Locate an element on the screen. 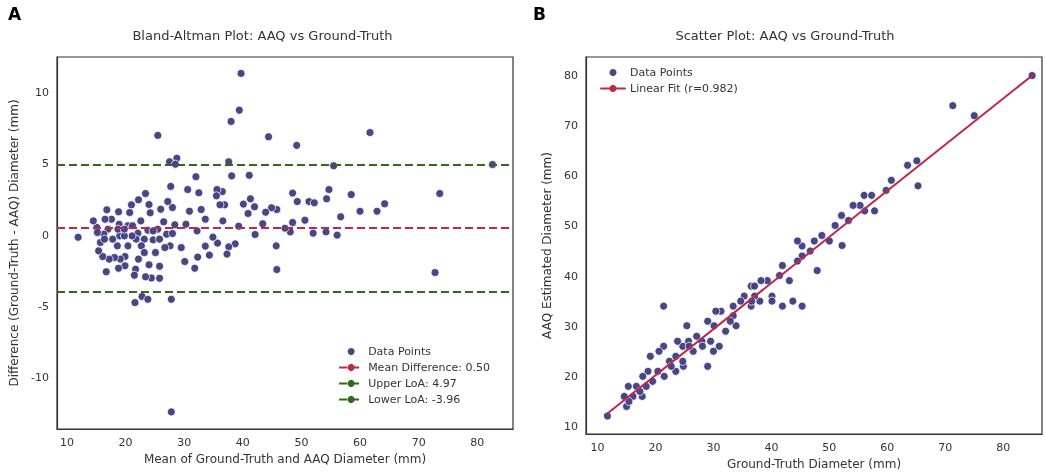  y-tick-label: 60 is located at coordinates (571, 176).